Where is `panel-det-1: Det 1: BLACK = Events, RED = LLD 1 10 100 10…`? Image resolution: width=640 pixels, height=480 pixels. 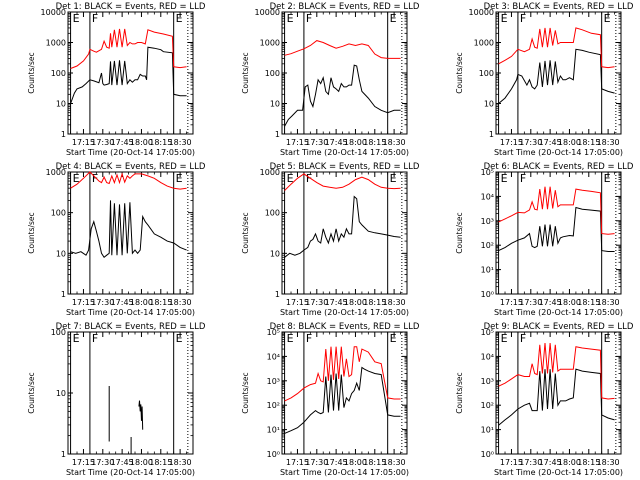 panel-det-1: Det 1: BLACK = Events, RED = LLD 1 10 100 10… is located at coordinates (116, 79).